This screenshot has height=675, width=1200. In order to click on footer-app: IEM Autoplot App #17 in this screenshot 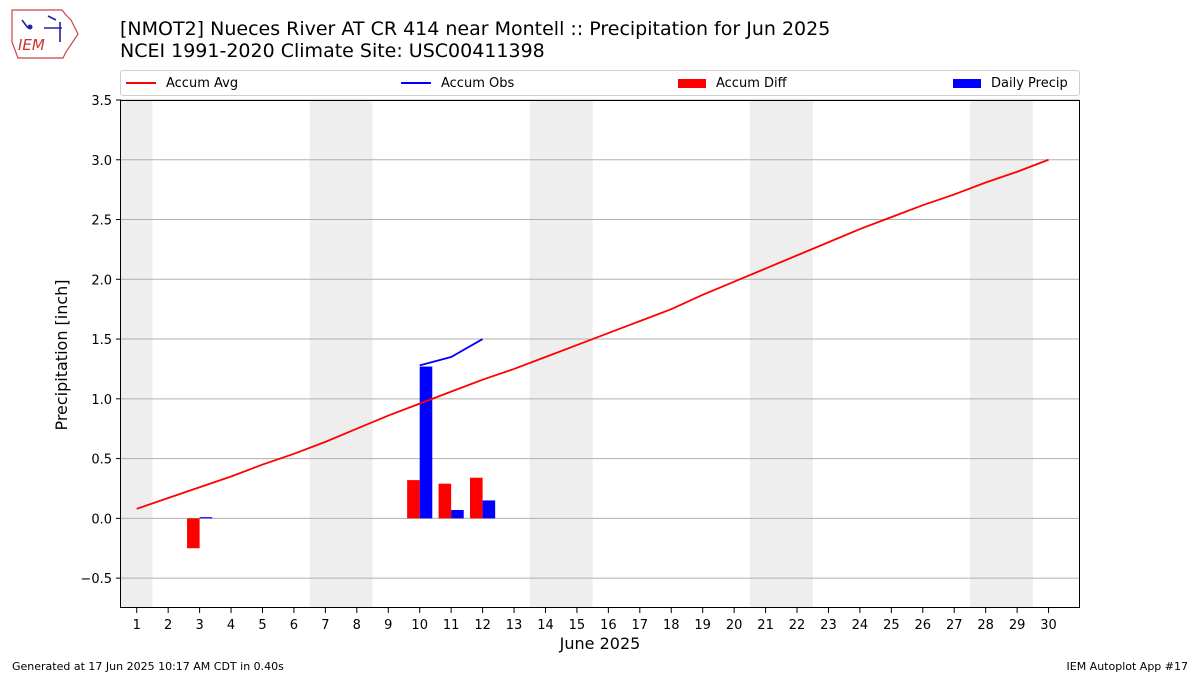, I will do `click(1127, 666)`.